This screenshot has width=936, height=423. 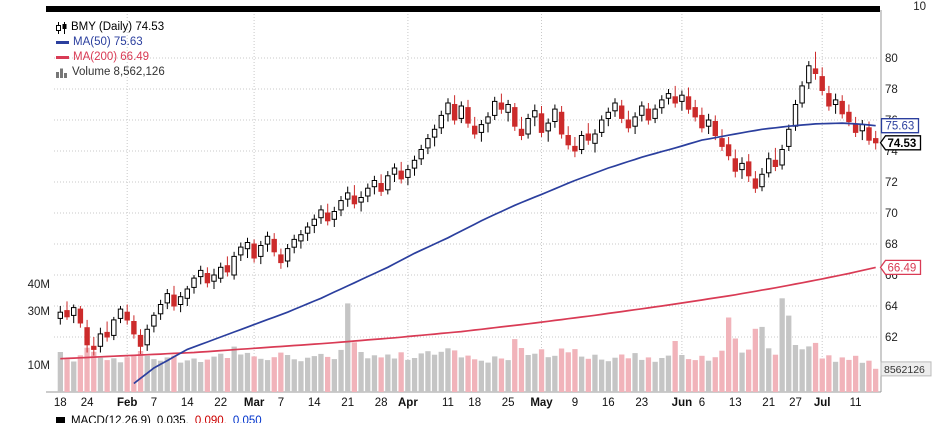 I want to click on pane-divider, so click(x=463, y=9).